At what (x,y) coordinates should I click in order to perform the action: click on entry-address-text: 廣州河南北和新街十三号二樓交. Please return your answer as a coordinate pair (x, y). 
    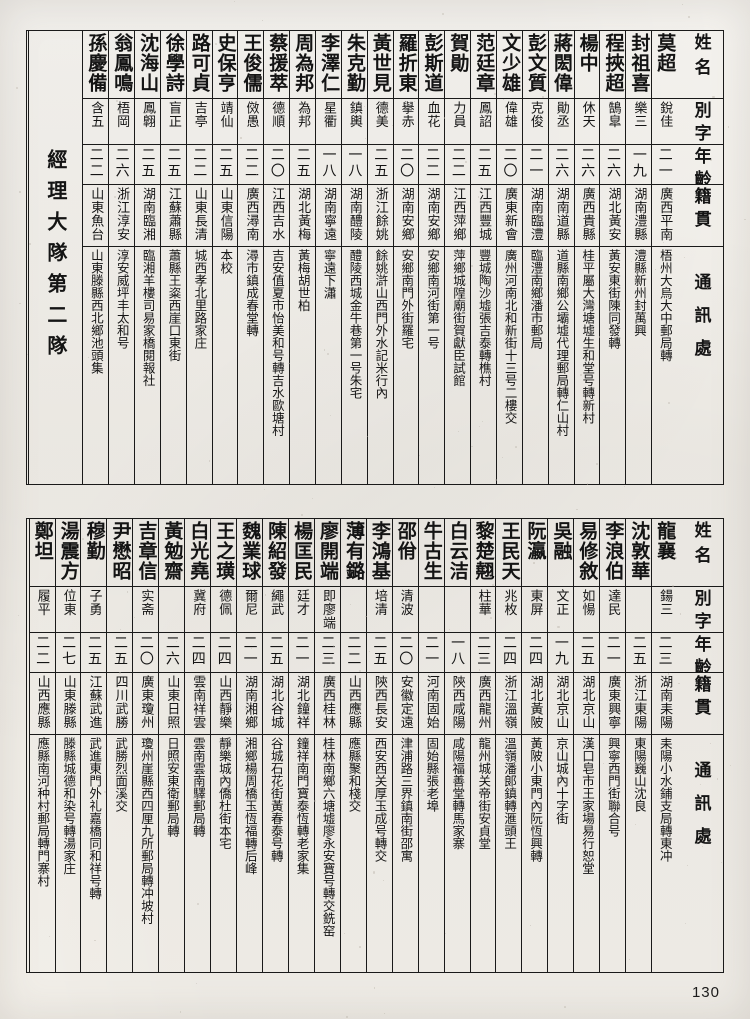
    Looking at the image, I should click on (510, 336).